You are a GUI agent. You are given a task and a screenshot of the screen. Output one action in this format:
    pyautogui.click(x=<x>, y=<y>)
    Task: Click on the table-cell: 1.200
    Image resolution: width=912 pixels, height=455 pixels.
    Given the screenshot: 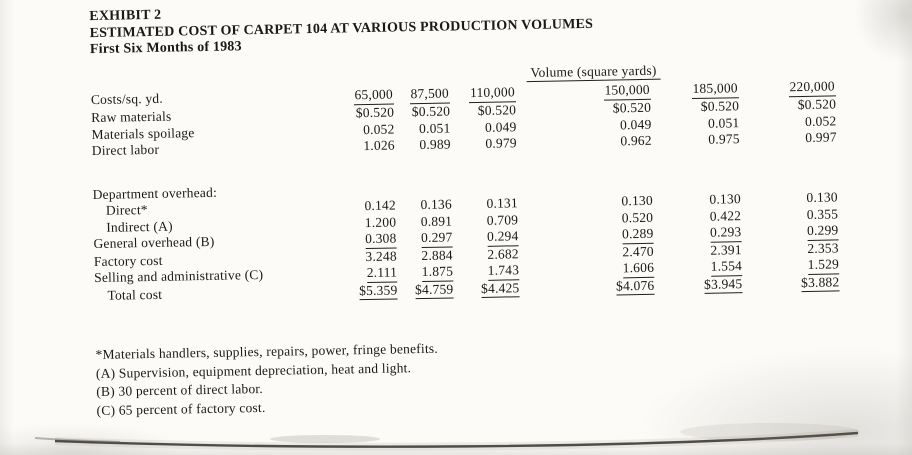 What is the action you would take?
    pyautogui.click(x=371, y=222)
    